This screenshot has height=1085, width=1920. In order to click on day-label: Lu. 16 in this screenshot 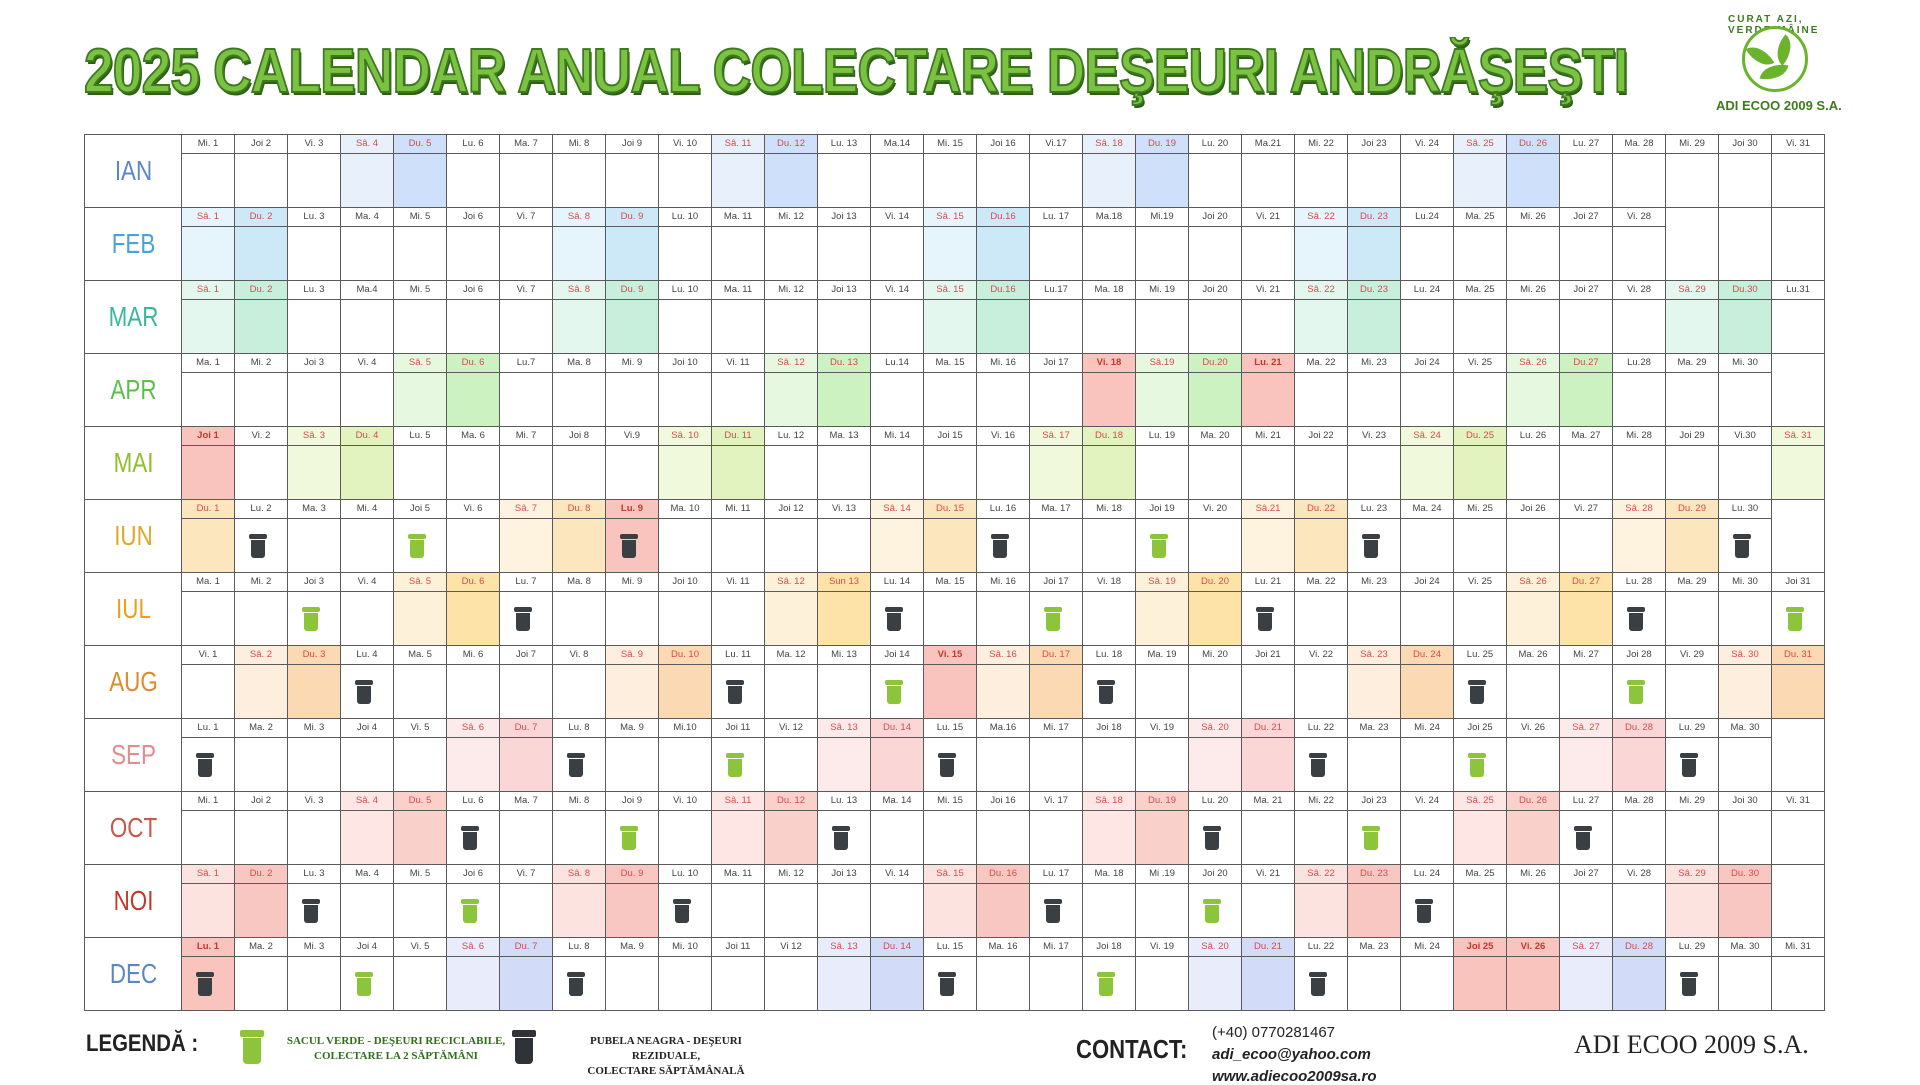, I will do `click(1003, 508)`.